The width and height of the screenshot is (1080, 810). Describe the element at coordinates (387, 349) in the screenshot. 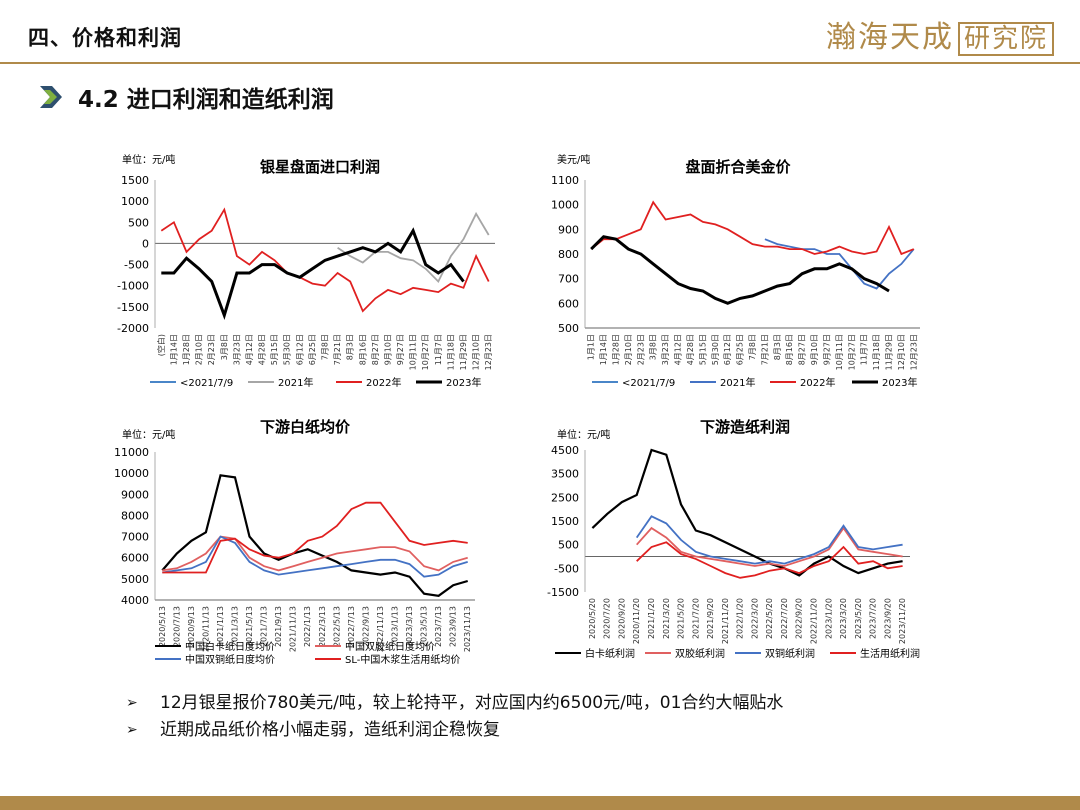

I see `x-tick-label: 9月10日` at that location.